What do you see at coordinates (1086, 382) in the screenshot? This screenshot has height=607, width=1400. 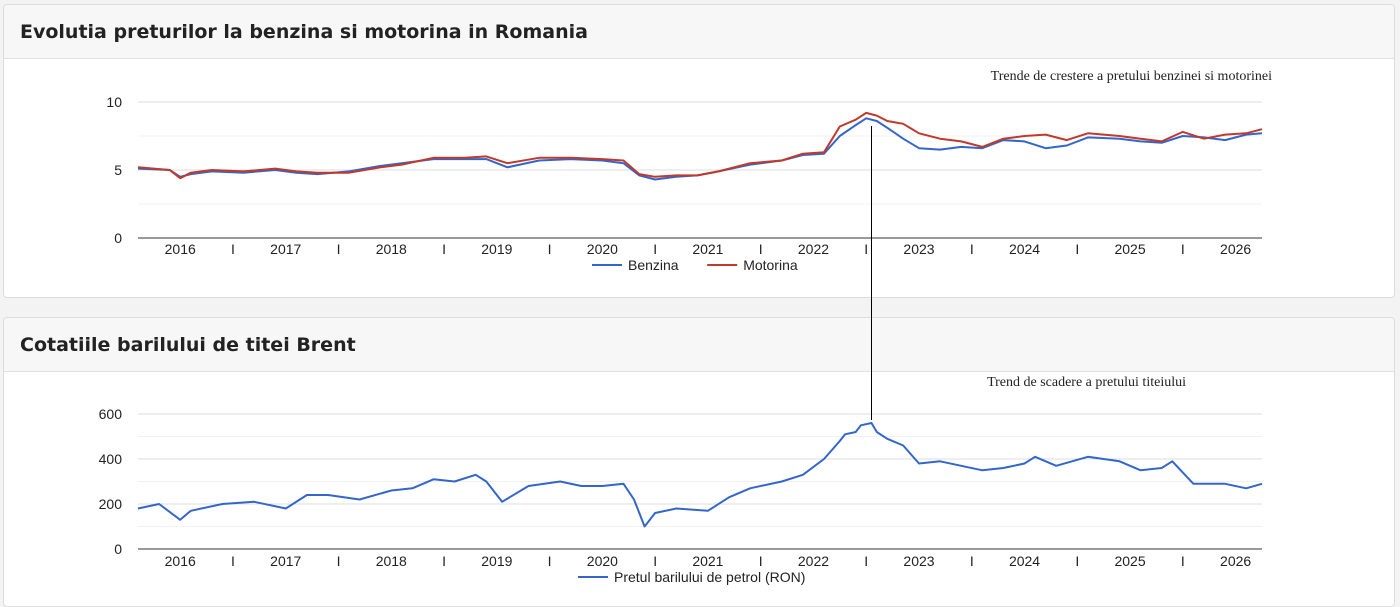 I see `chart-annotation: Trend de scadere a pretului titeiului` at bounding box center [1086, 382].